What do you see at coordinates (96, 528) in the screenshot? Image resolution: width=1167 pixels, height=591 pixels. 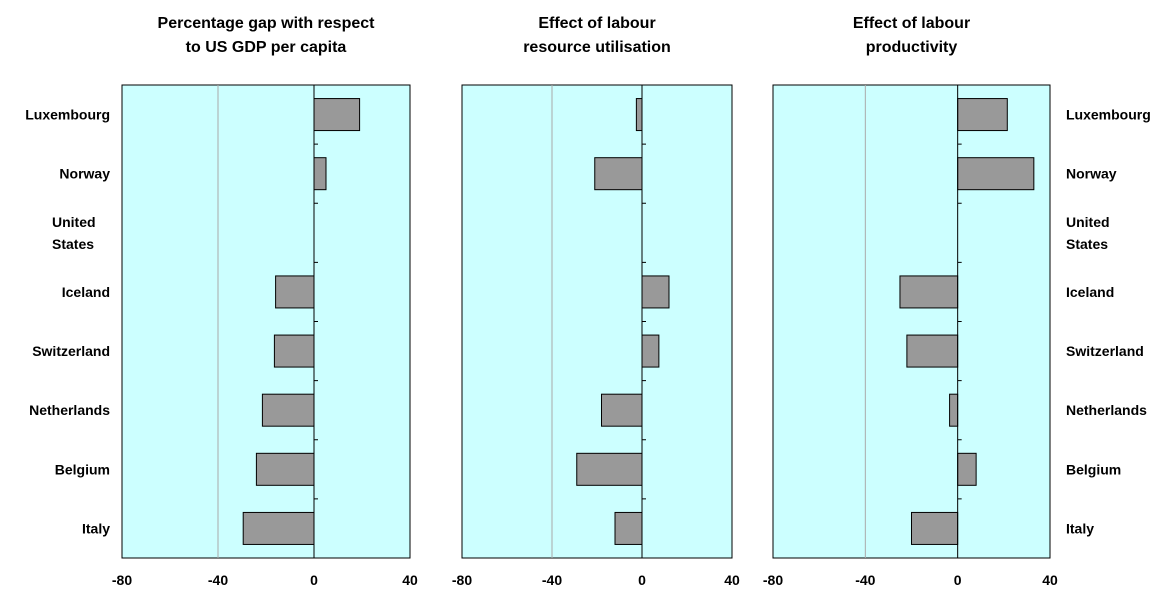 I see `category-label-left: Italy` at bounding box center [96, 528].